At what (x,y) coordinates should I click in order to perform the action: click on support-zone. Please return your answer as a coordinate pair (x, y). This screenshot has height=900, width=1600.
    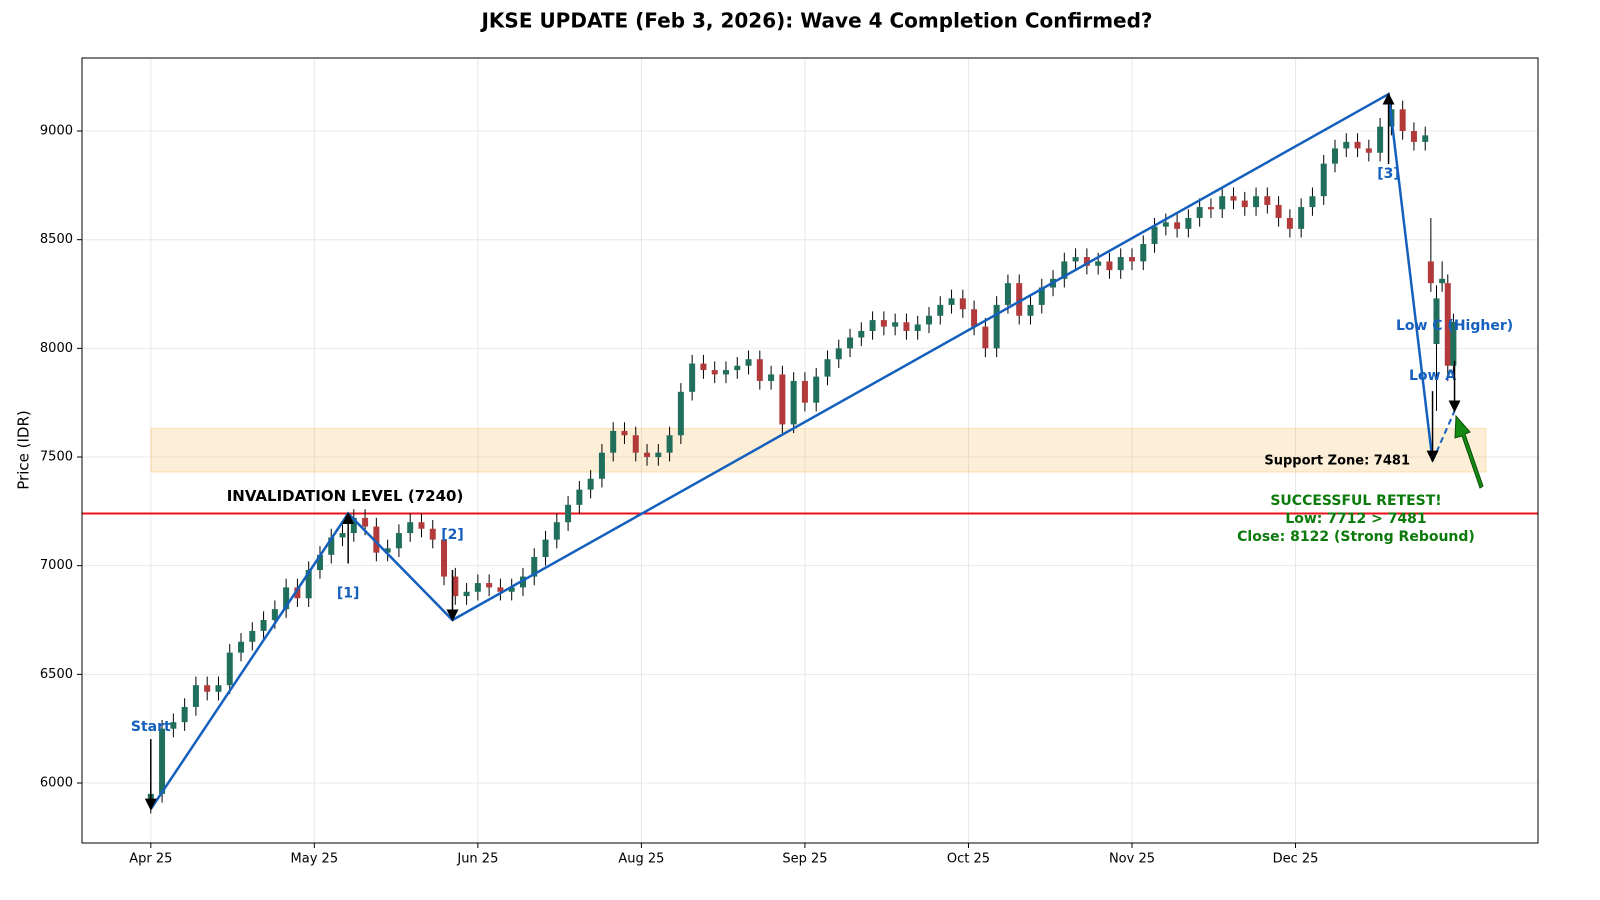
    Looking at the image, I should click on (818, 450).